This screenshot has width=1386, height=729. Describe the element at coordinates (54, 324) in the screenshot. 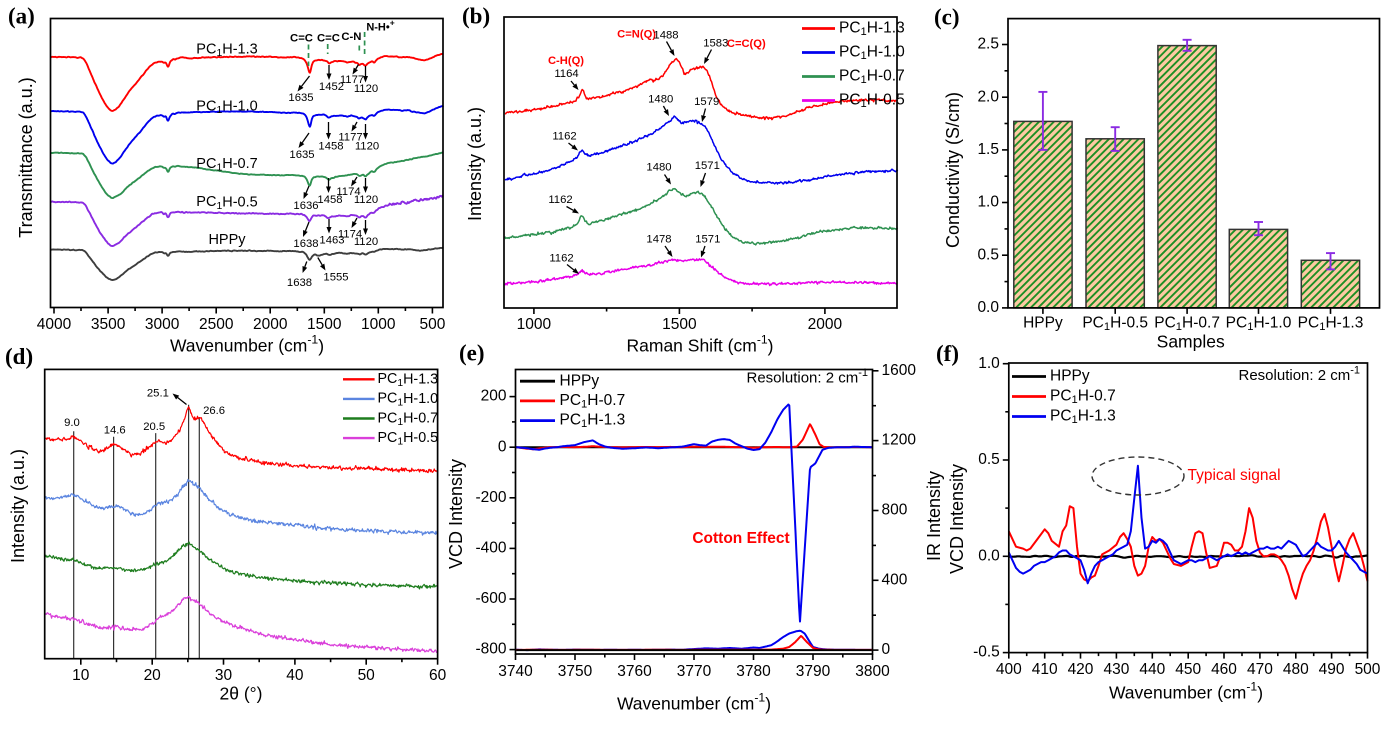

I see `svg-text: 4000` at that location.